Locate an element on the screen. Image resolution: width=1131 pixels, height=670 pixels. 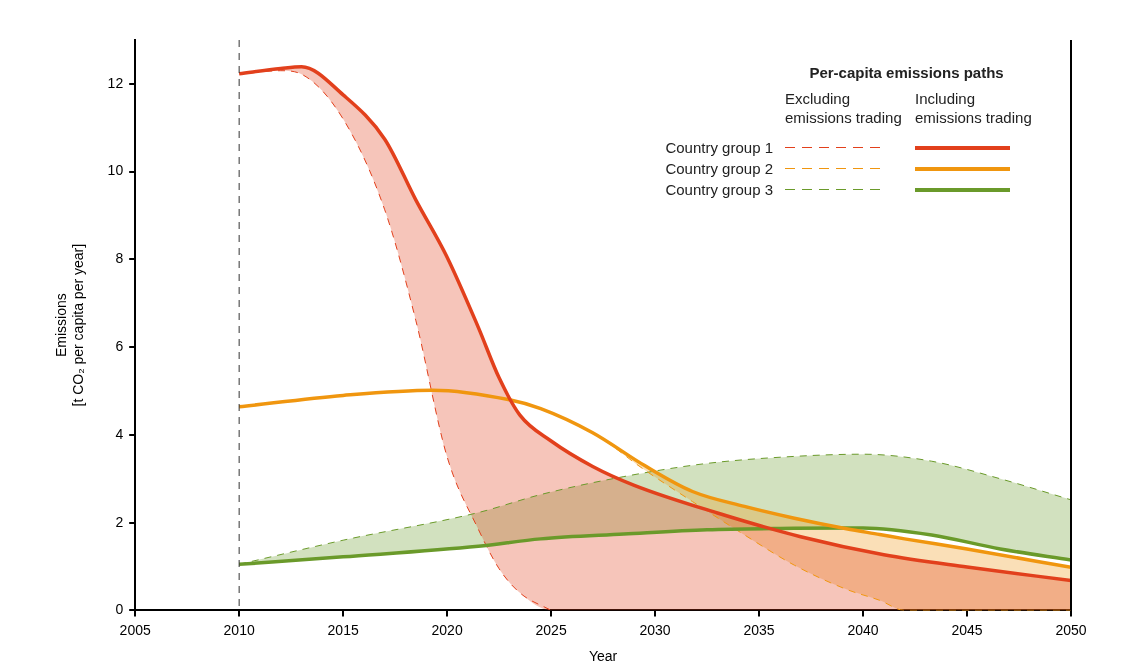
y-tick-label: 10 is located at coordinates (115, 170).